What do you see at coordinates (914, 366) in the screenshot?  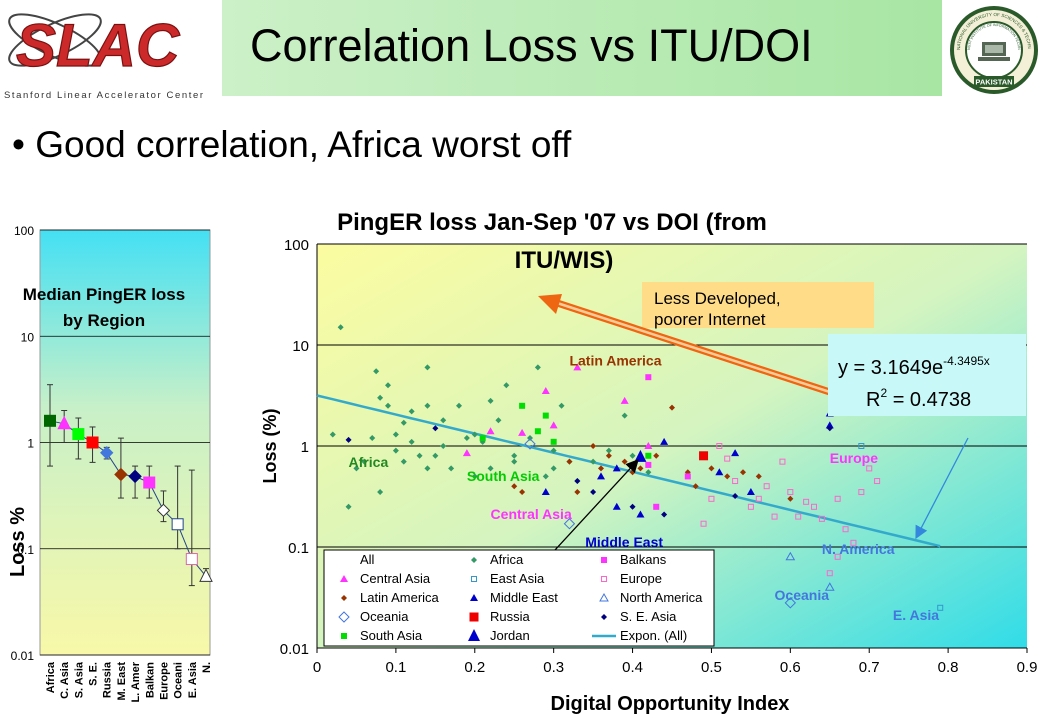 I see `trend-equation: y = 3.1649e-4.3495x` at bounding box center [914, 366].